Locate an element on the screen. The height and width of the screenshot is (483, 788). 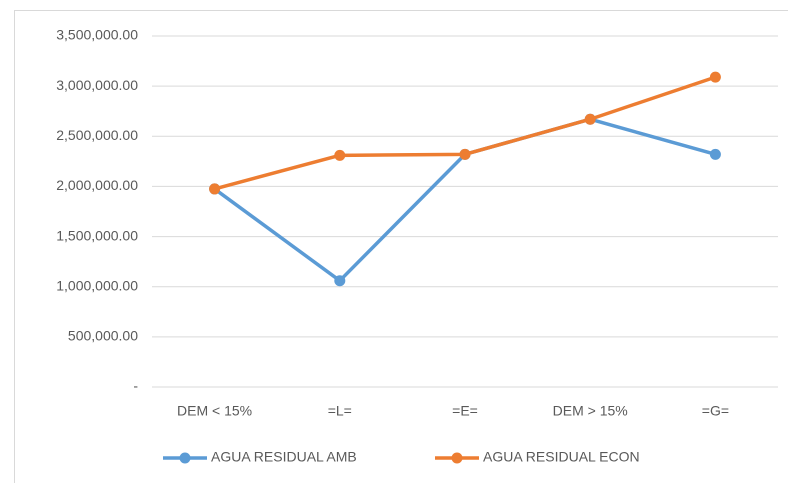
x-tick-label: DEM < 15% is located at coordinates (214, 411).